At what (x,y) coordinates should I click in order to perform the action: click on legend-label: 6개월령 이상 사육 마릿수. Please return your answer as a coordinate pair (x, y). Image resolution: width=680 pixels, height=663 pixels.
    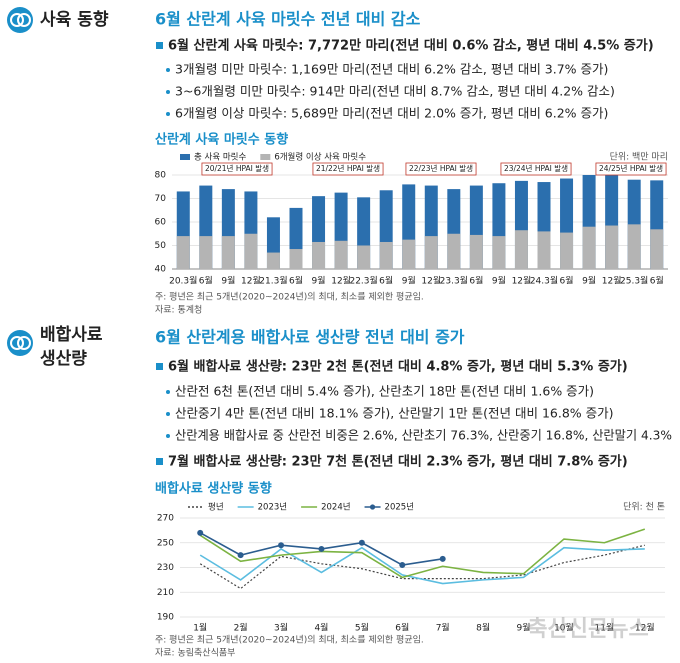
    Looking at the image, I should click on (320, 157).